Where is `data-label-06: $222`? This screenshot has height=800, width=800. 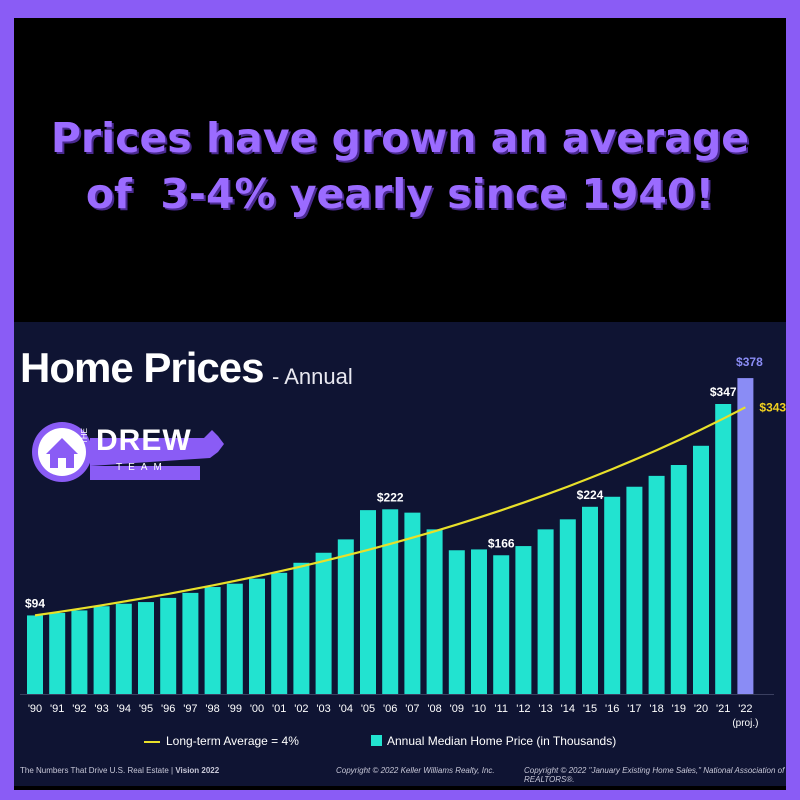
data-label-06: $222 is located at coordinates (390, 497).